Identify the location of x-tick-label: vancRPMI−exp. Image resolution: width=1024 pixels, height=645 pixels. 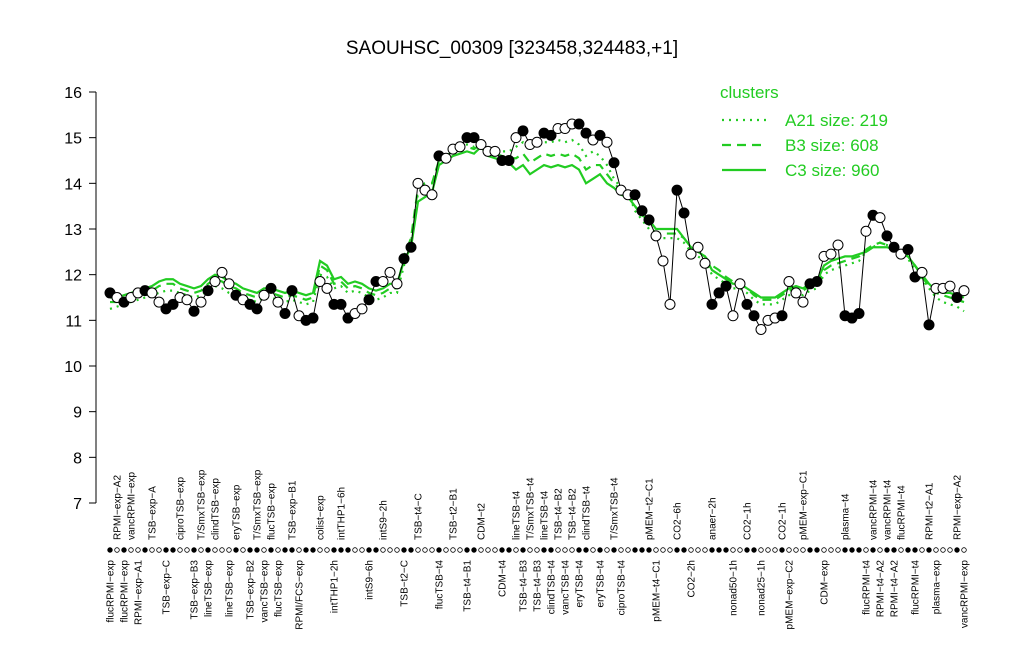
(132, 505).